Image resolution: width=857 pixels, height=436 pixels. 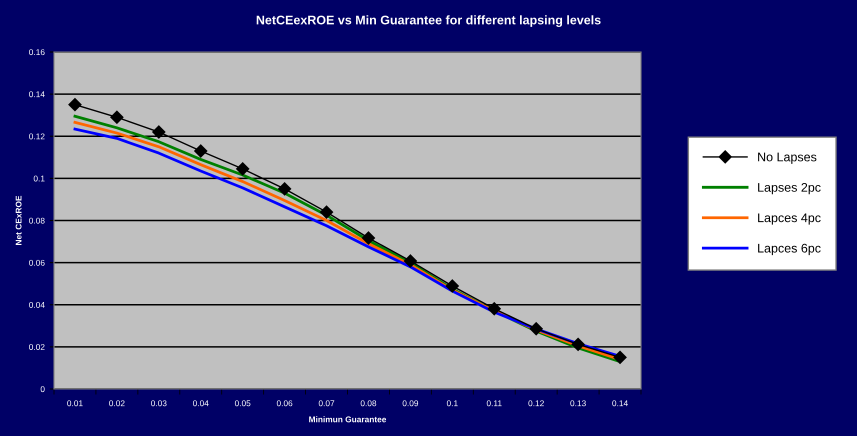 What do you see at coordinates (242, 403) in the screenshot?
I see `x-tick-label: 0.05` at bounding box center [242, 403].